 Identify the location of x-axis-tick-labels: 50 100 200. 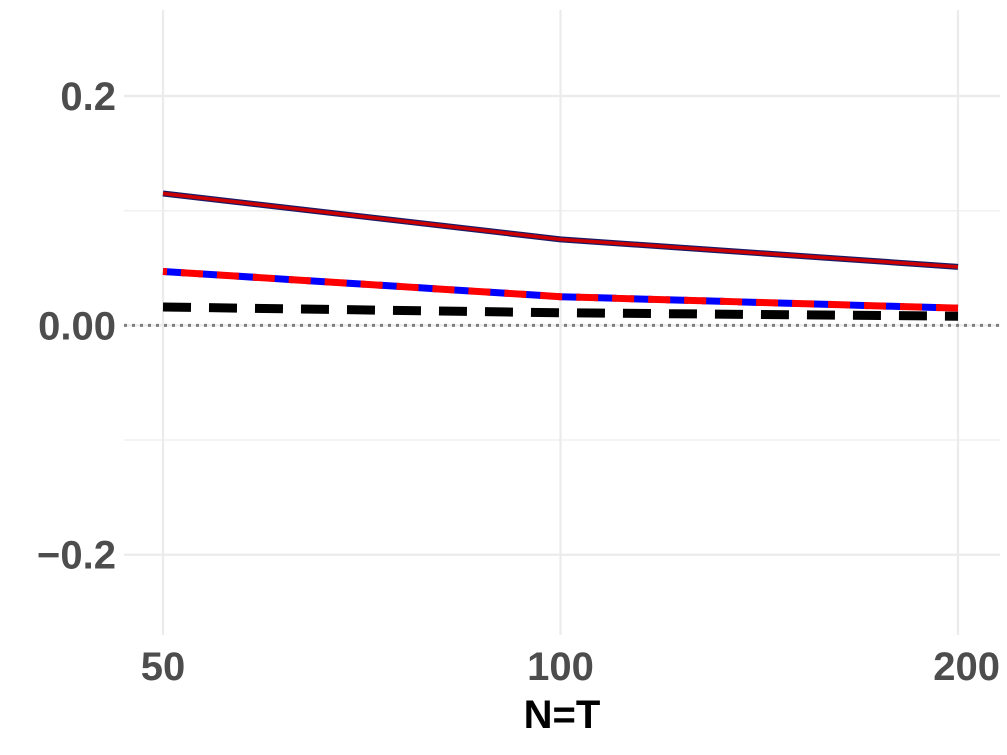
(570, 667).